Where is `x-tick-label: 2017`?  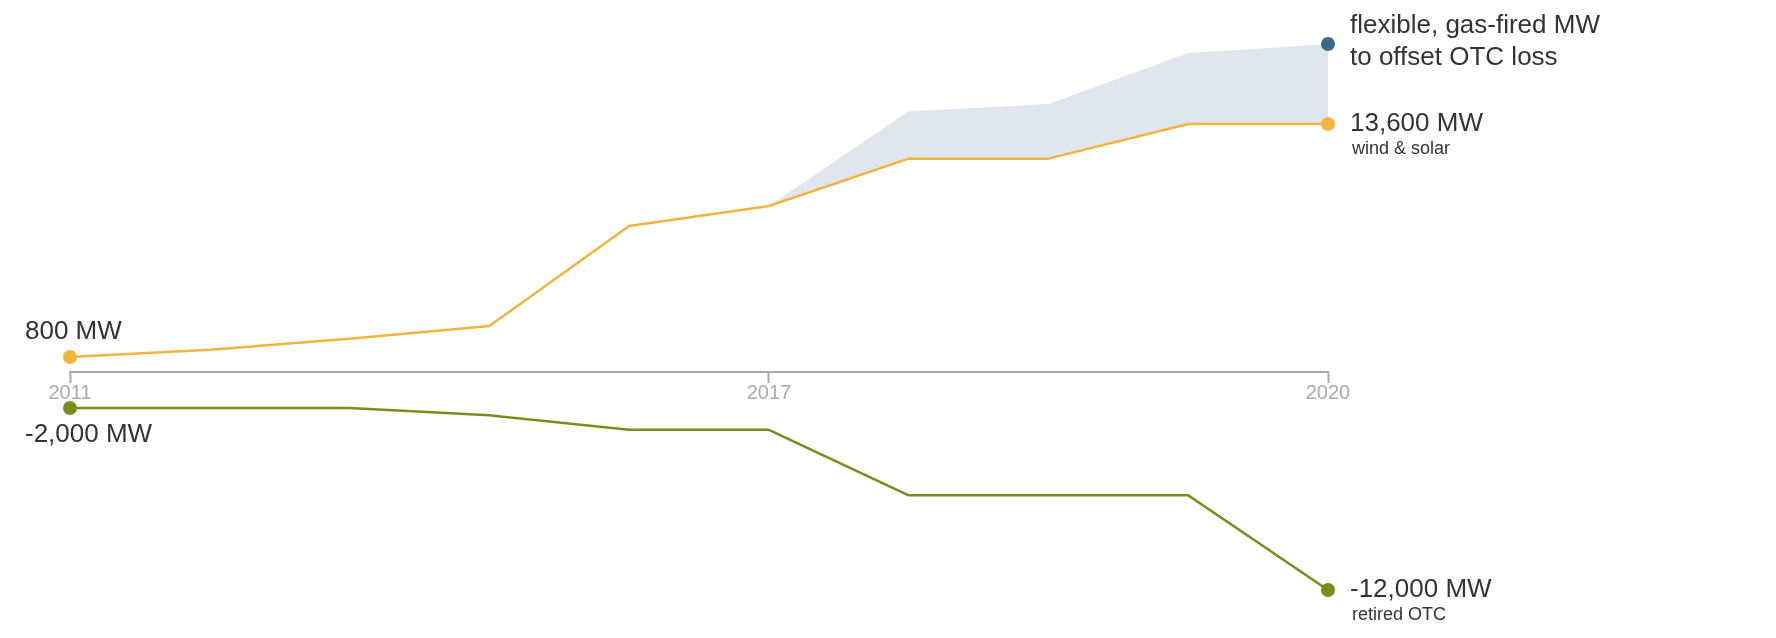 x-tick-label: 2017 is located at coordinates (769, 392).